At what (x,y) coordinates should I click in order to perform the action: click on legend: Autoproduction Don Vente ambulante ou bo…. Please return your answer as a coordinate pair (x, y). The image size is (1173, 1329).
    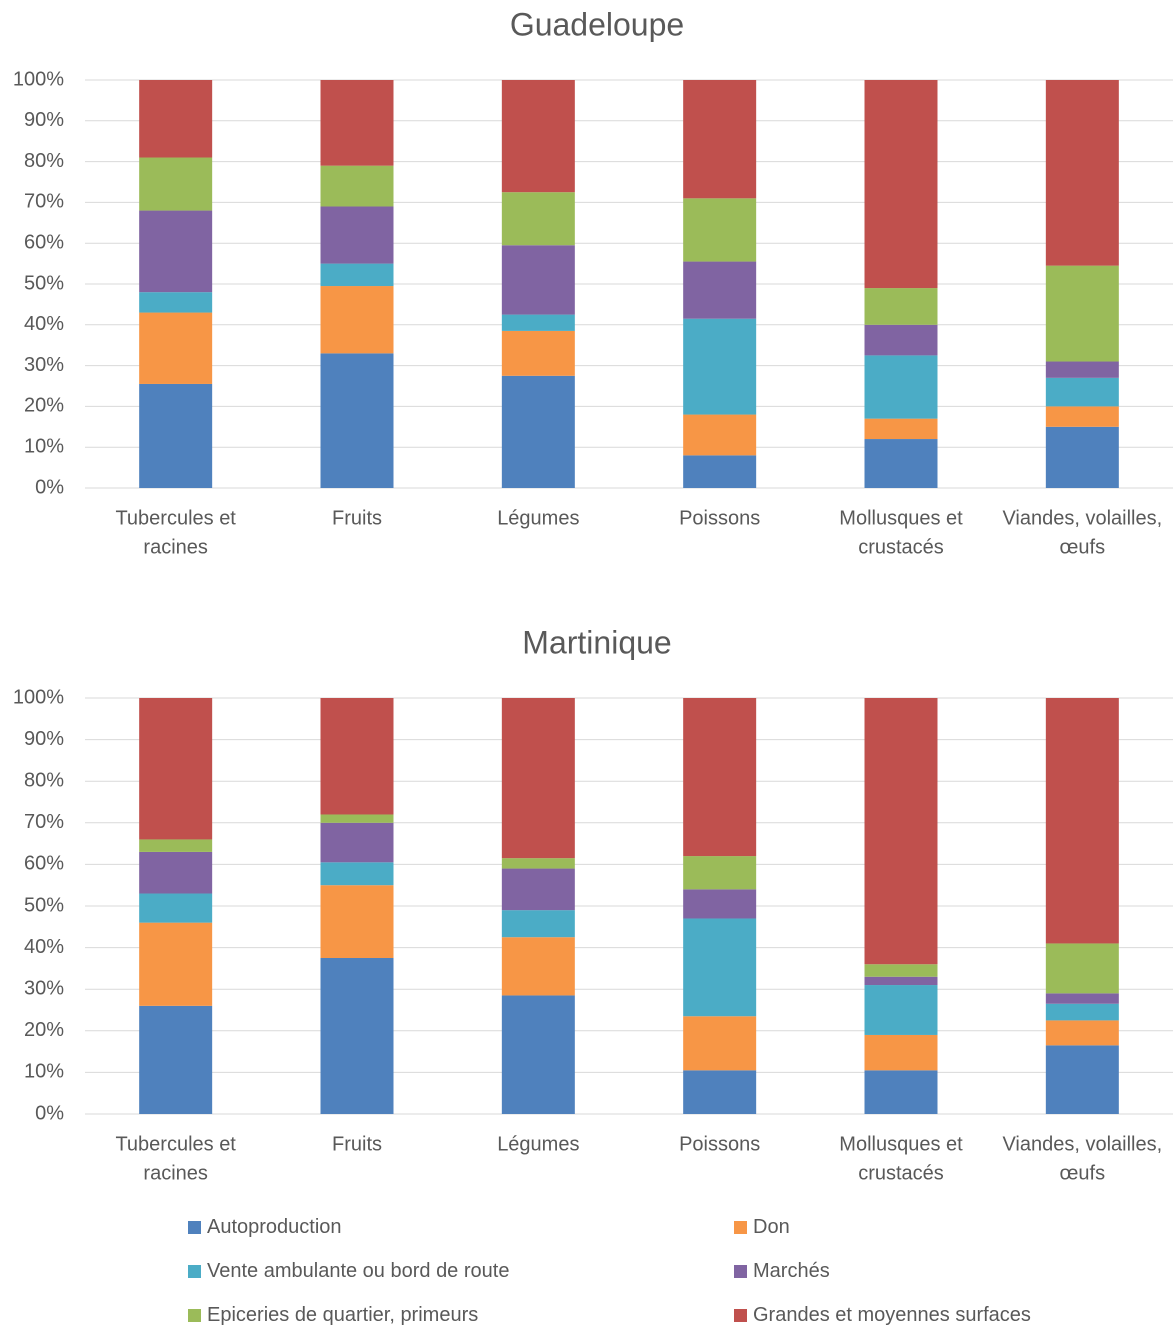
    Looking at the image, I should click on (586, 1263).